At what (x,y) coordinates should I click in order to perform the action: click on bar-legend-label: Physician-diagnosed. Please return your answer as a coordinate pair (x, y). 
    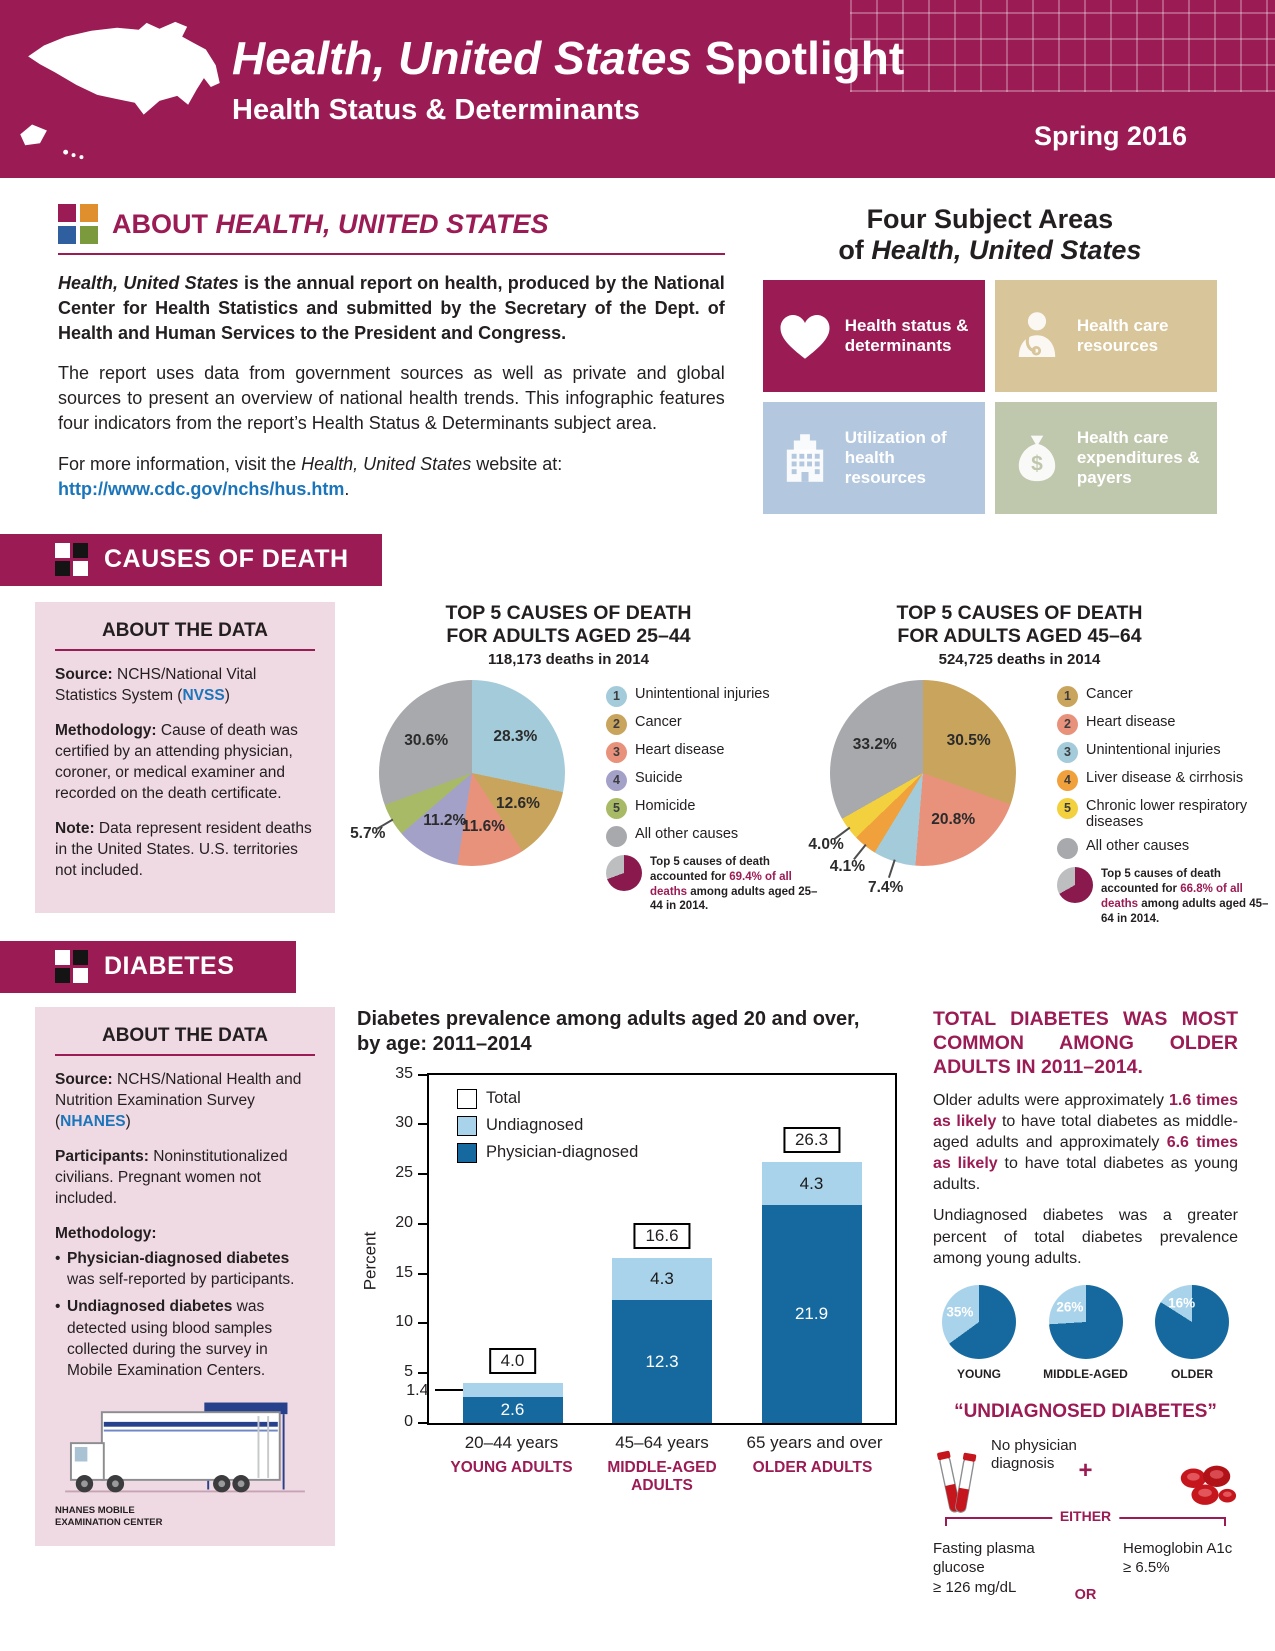
    Looking at the image, I should click on (562, 1152).